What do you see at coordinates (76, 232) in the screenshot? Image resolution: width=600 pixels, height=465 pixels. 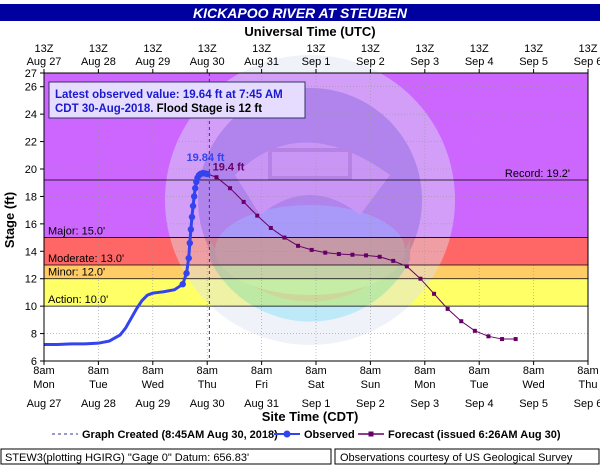 I see `threshold-label: Major: 15.0'` at bounding box center [76, 232].